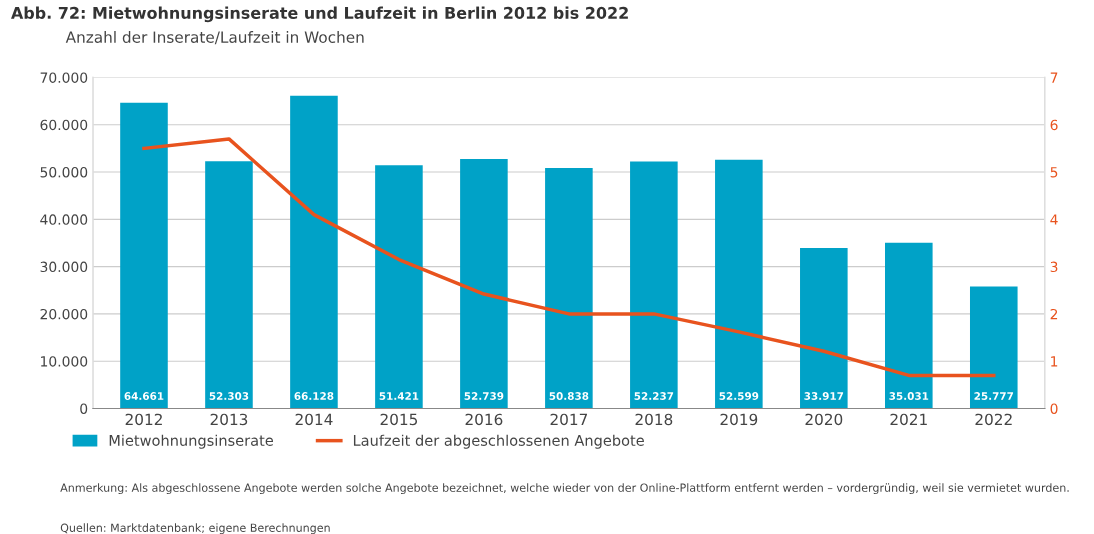 This screenshot has width=1094, height=534. Describe the element at coordinates (994, 396) in the screenshot. I see `data-label: 25.777` at that location.